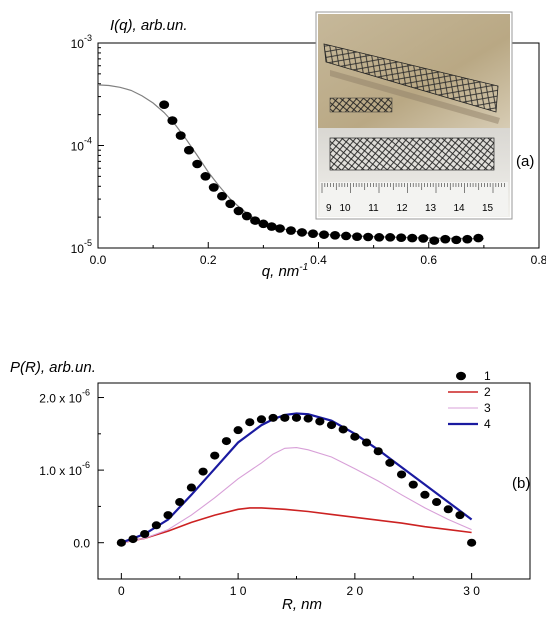  I want to click on ruler-label: 12, so click(402, 208).